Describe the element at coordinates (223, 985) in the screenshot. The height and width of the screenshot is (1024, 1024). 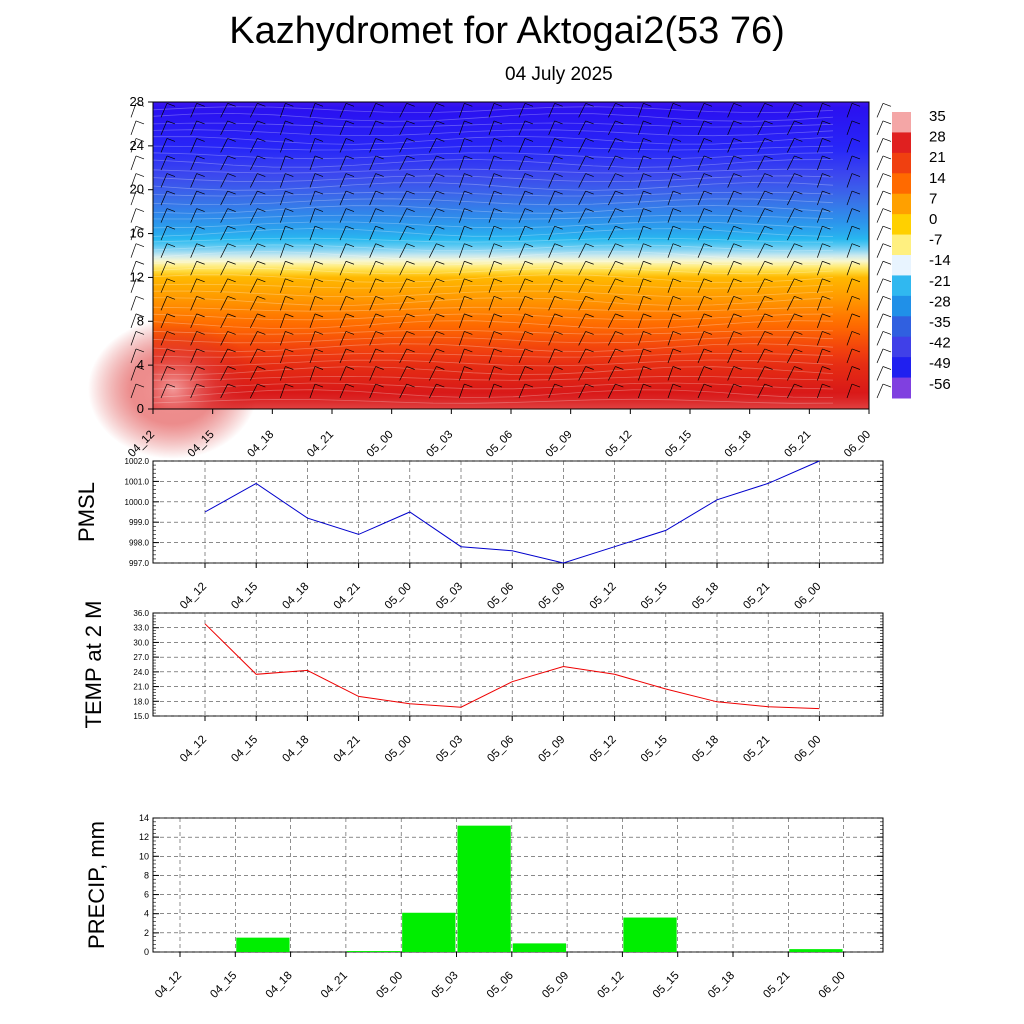
I see `x-tick-label: 04_15` at that location.